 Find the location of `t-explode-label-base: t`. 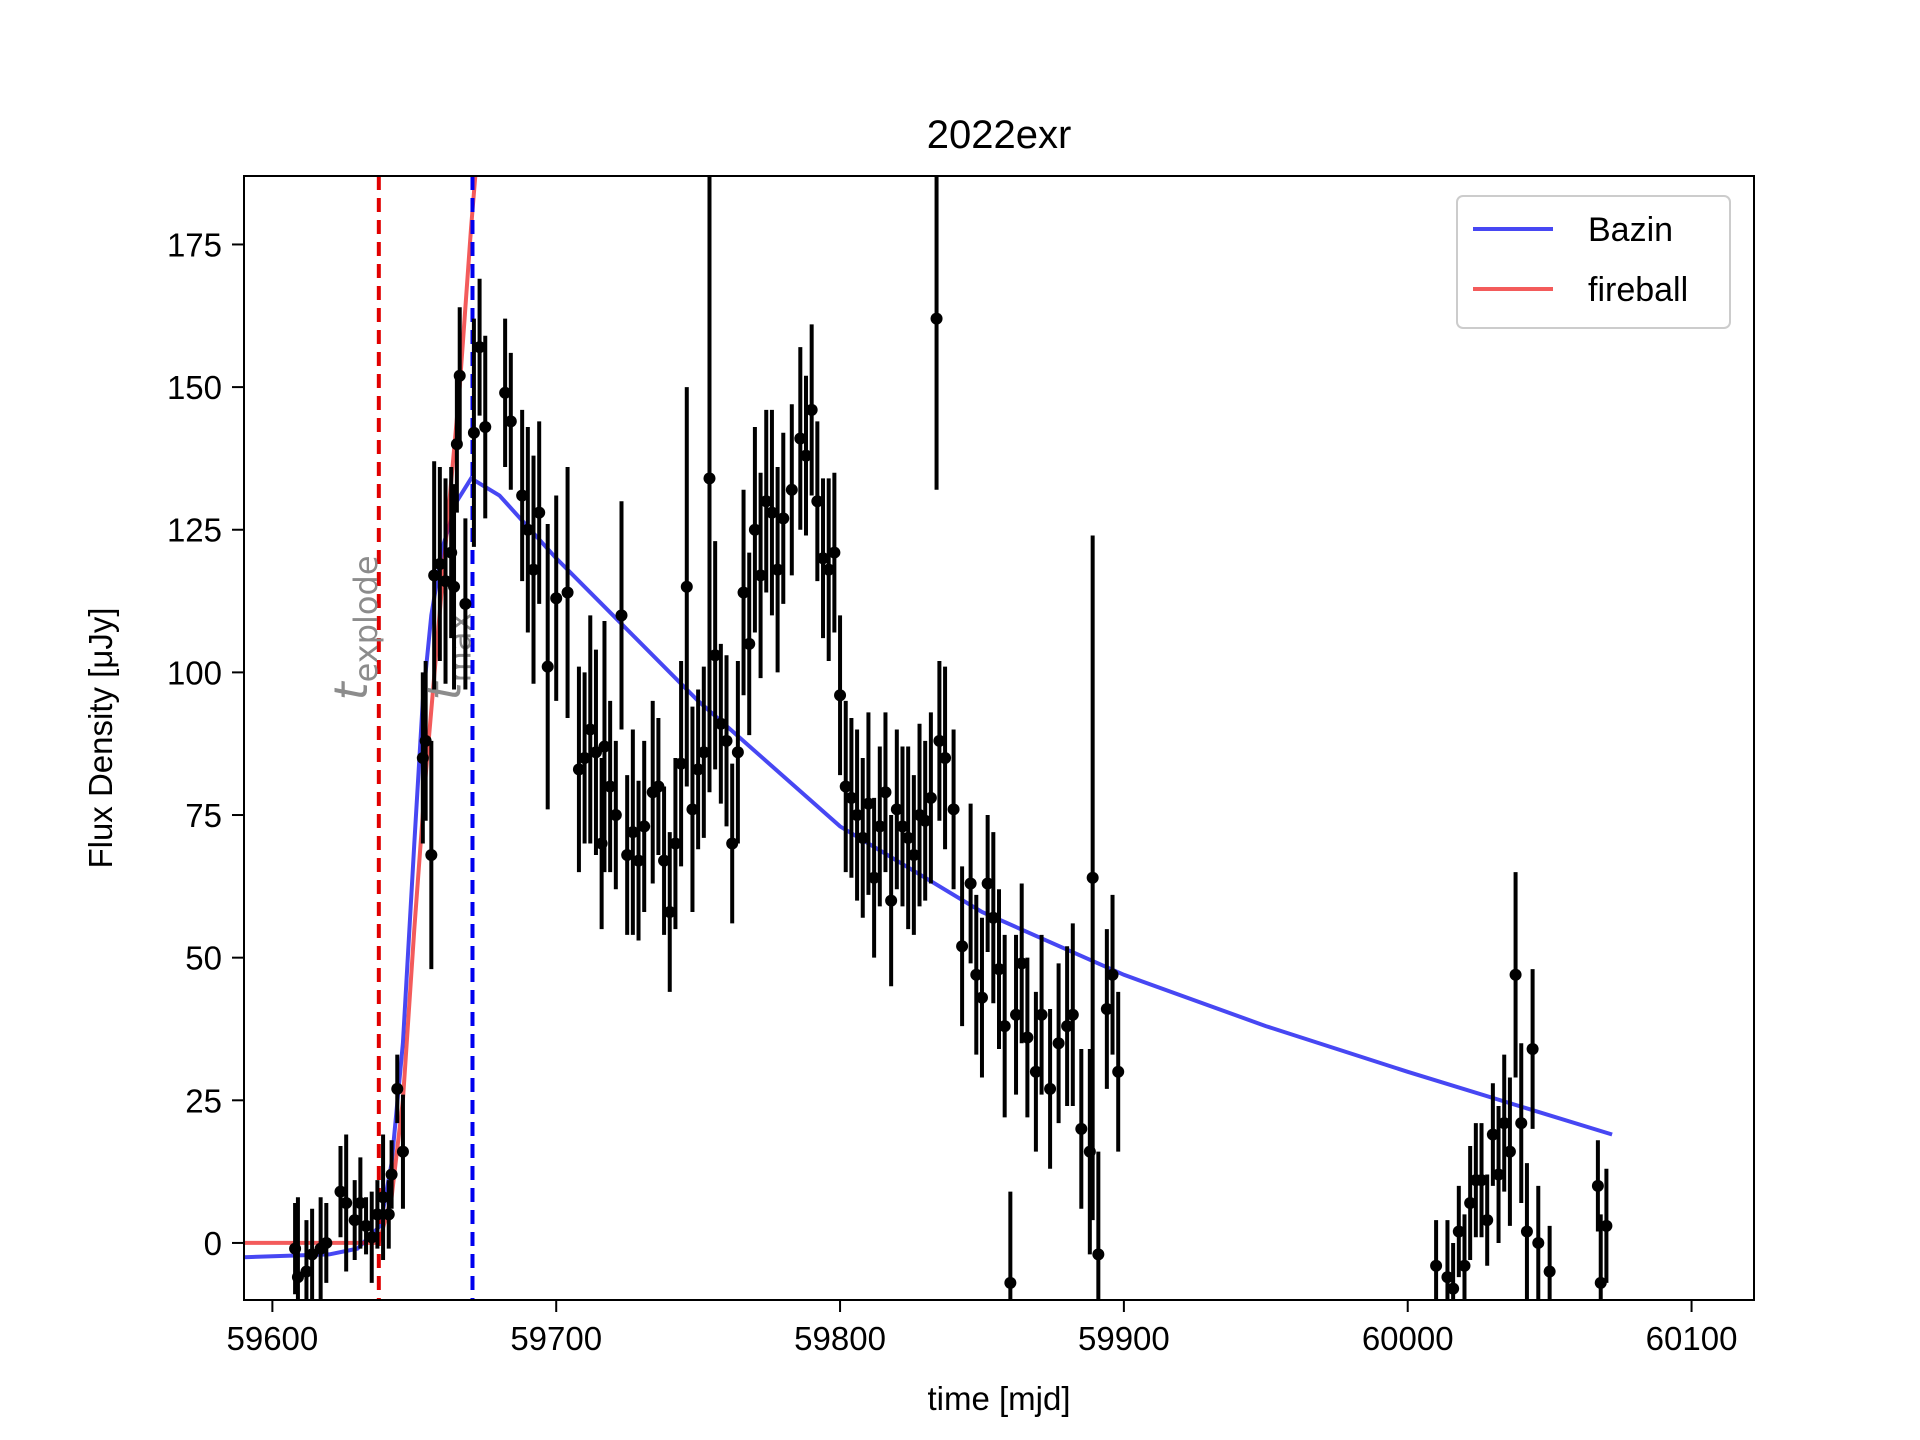

t-explode-label-base: t is located at coordinates (351, 690).